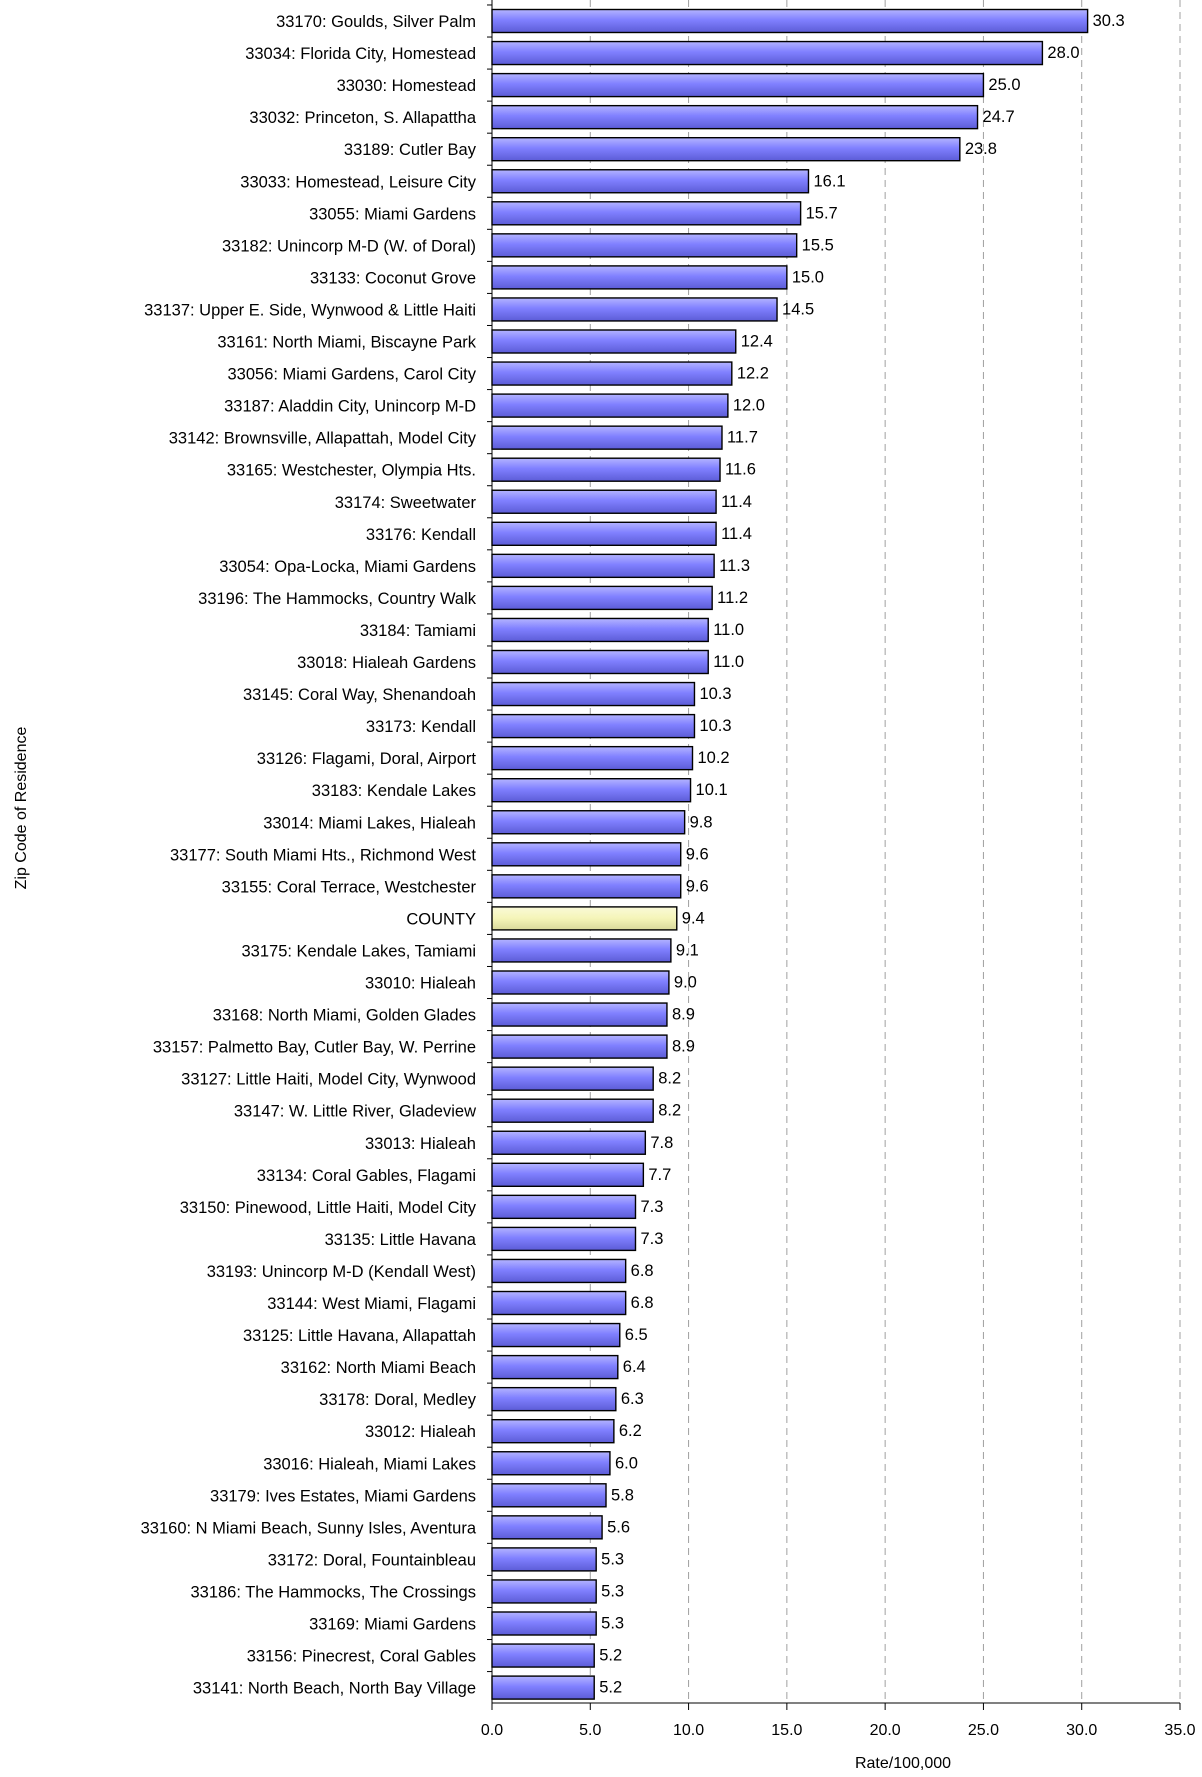 Image resolution: width=1202 pixels, height=1777 pixels. Describe the element at coordinates (742, 438) in the screenshot. I see `value-label: 11.7` at that location.